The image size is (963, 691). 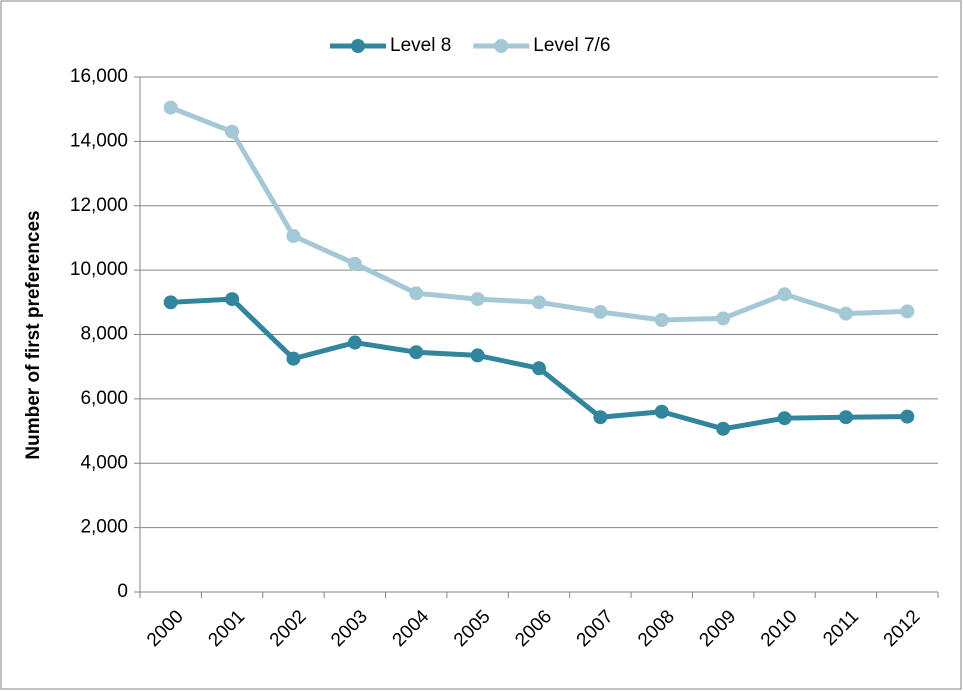 What do you see at coordinates (99, 269) in the screenshot?
I see `y-tick-label: 10,000` at bounding box center [99, 269].